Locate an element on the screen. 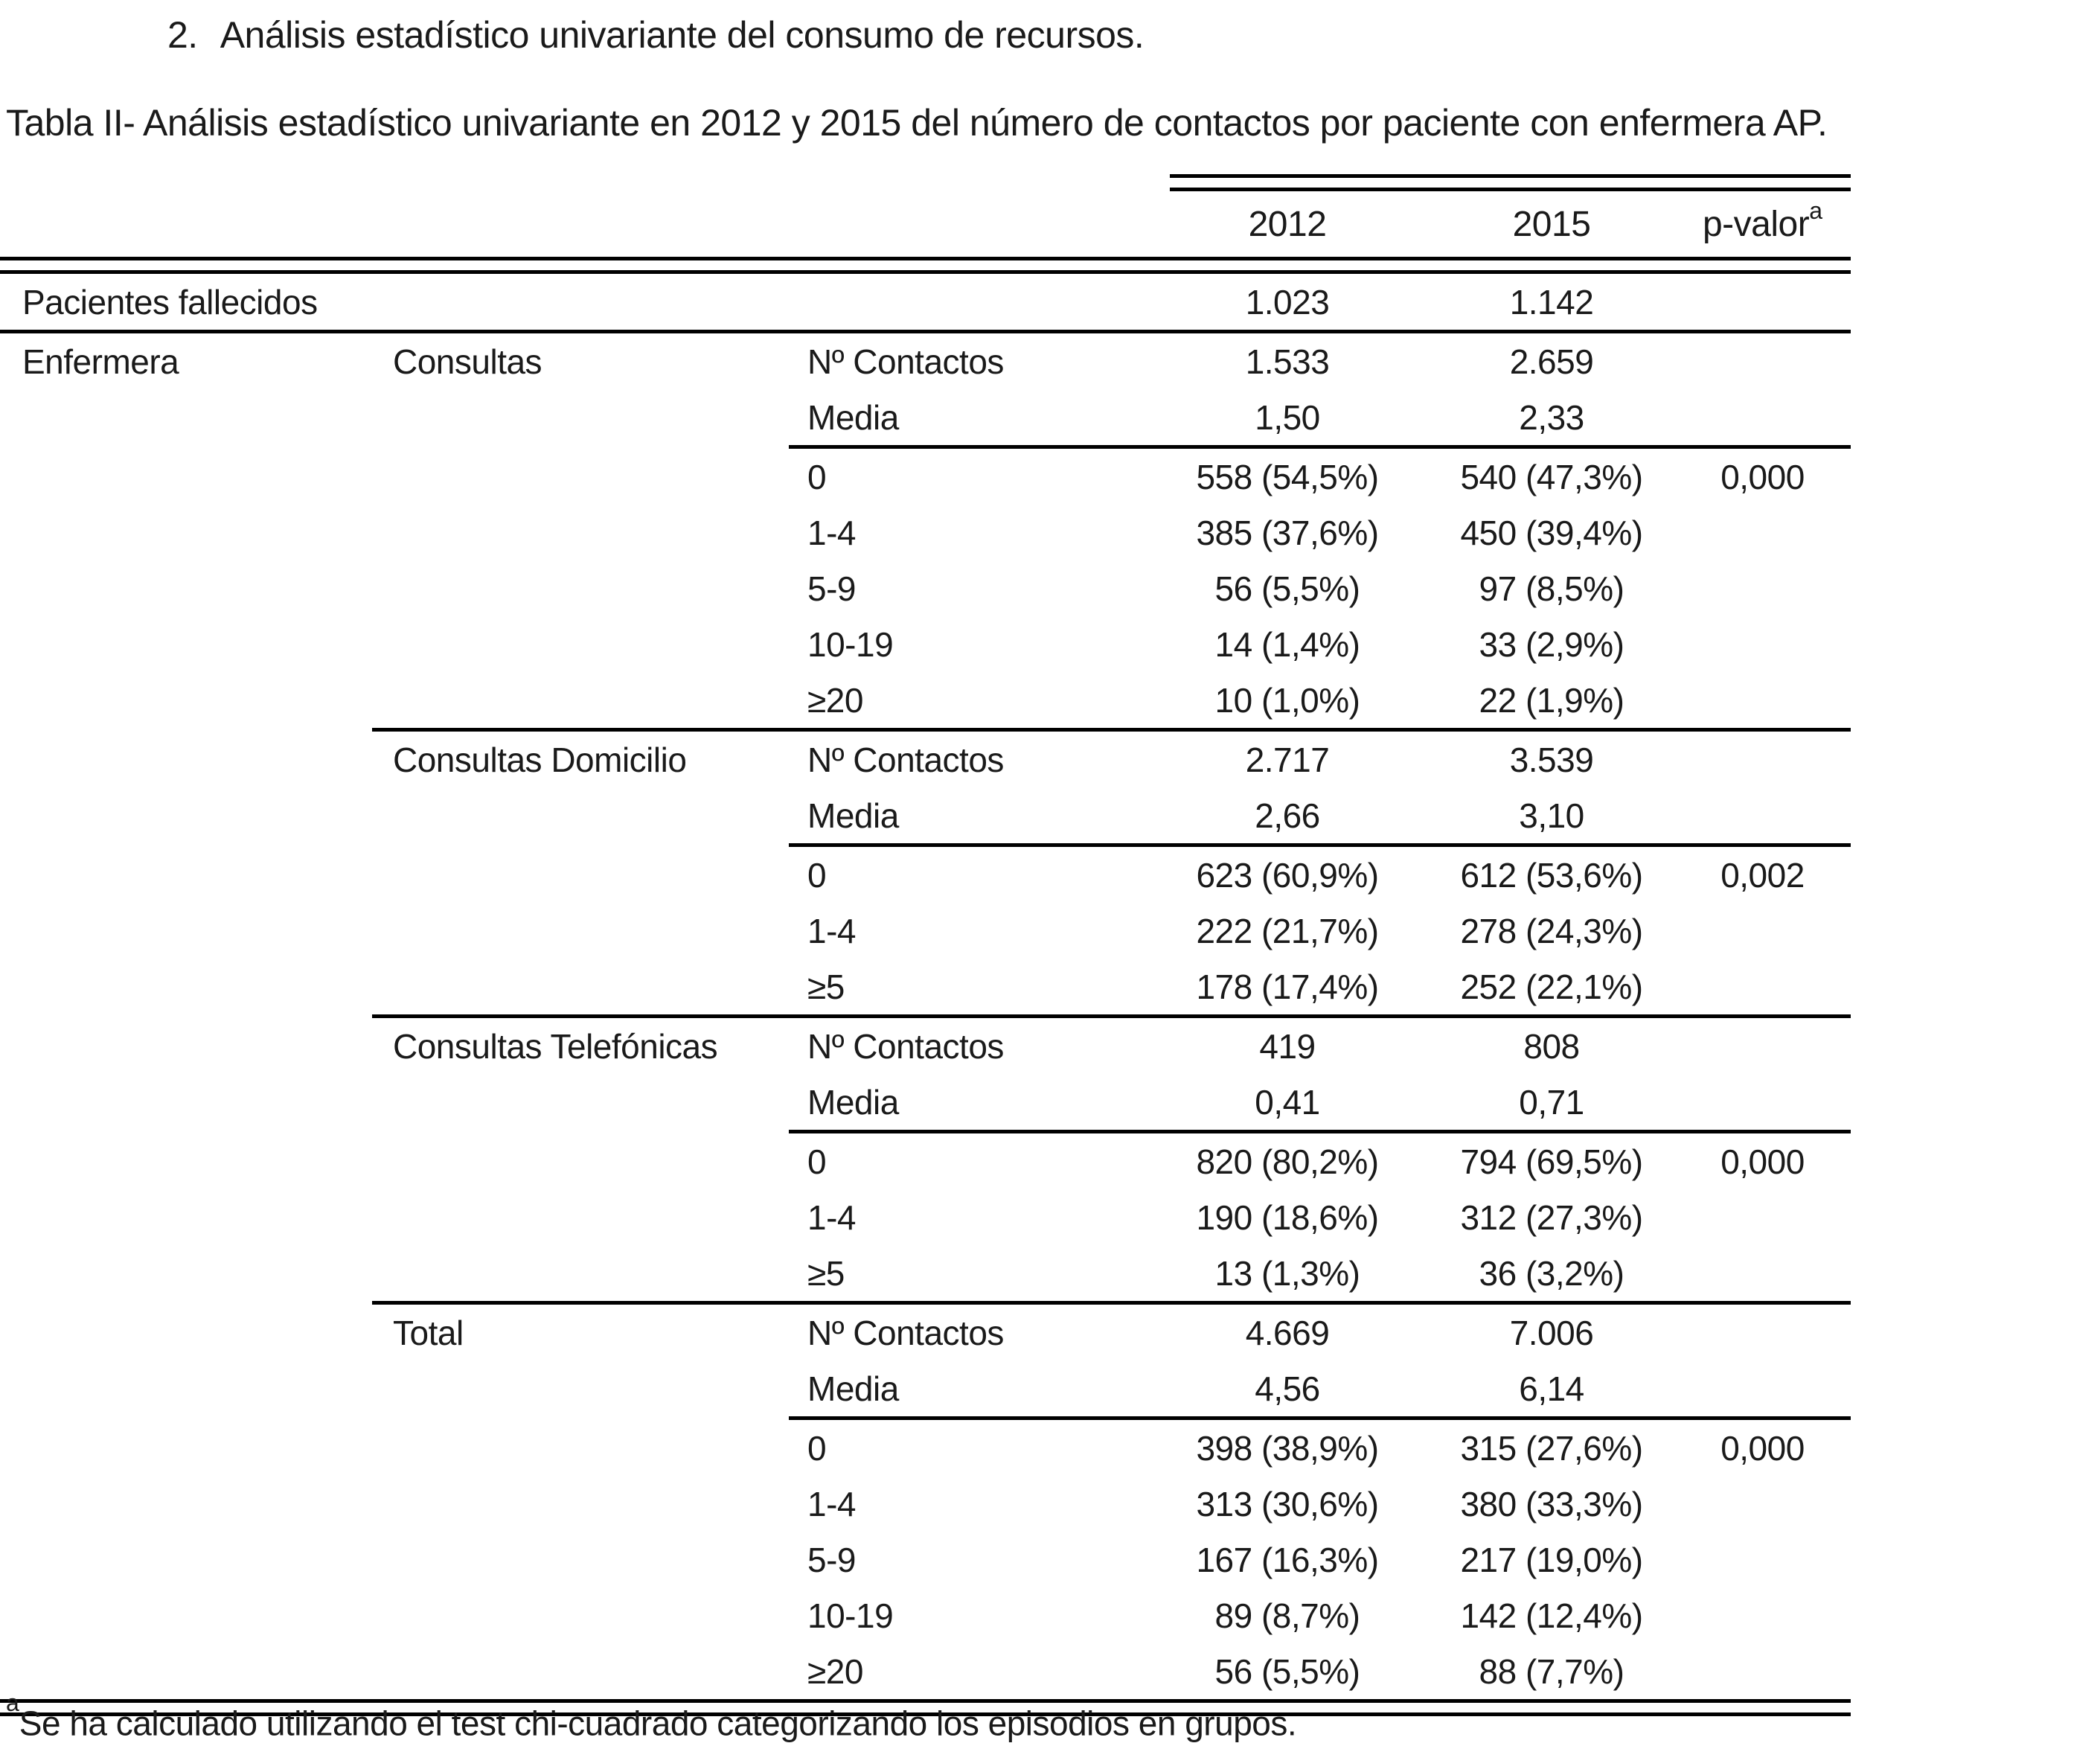 This screenshot has height=1743, width=2100. cell-measure: 10-19 is located at coordinates (851, 1615).